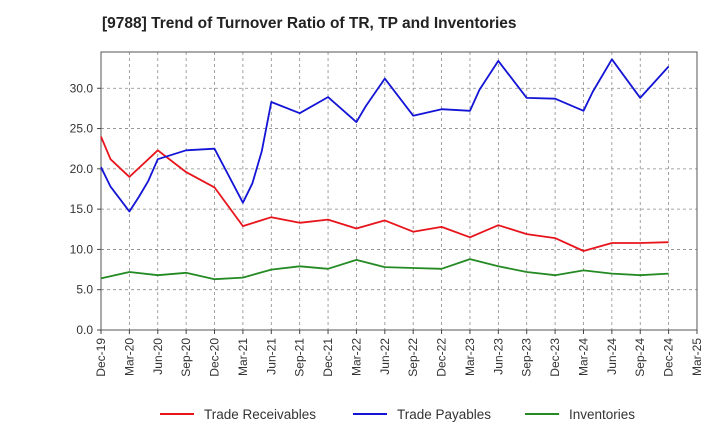 Image resolution: width=720 pixels, height=440 pixels. Describe the element at coordinates (260, 414) in the screenshot. I see `trade-receivables-legend-label: Trade Receivables` at that location.